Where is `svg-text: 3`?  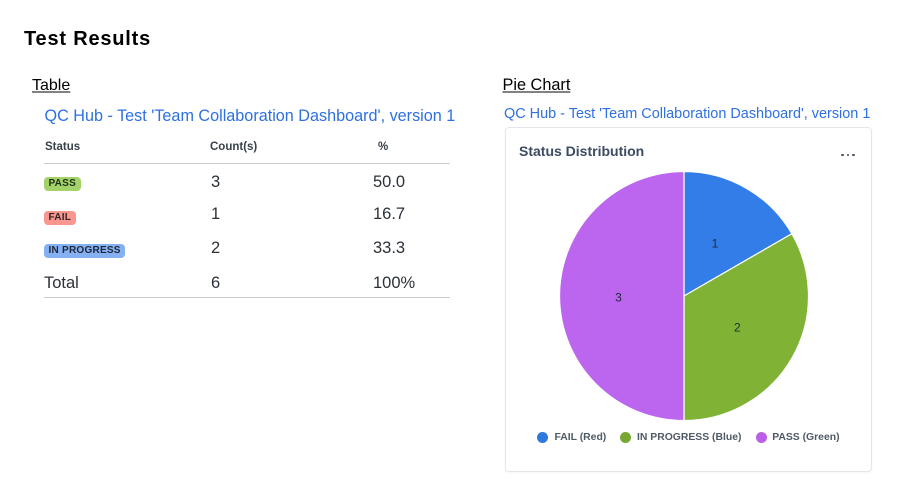
svg-text: 3 is located at coordinates (618, 297).